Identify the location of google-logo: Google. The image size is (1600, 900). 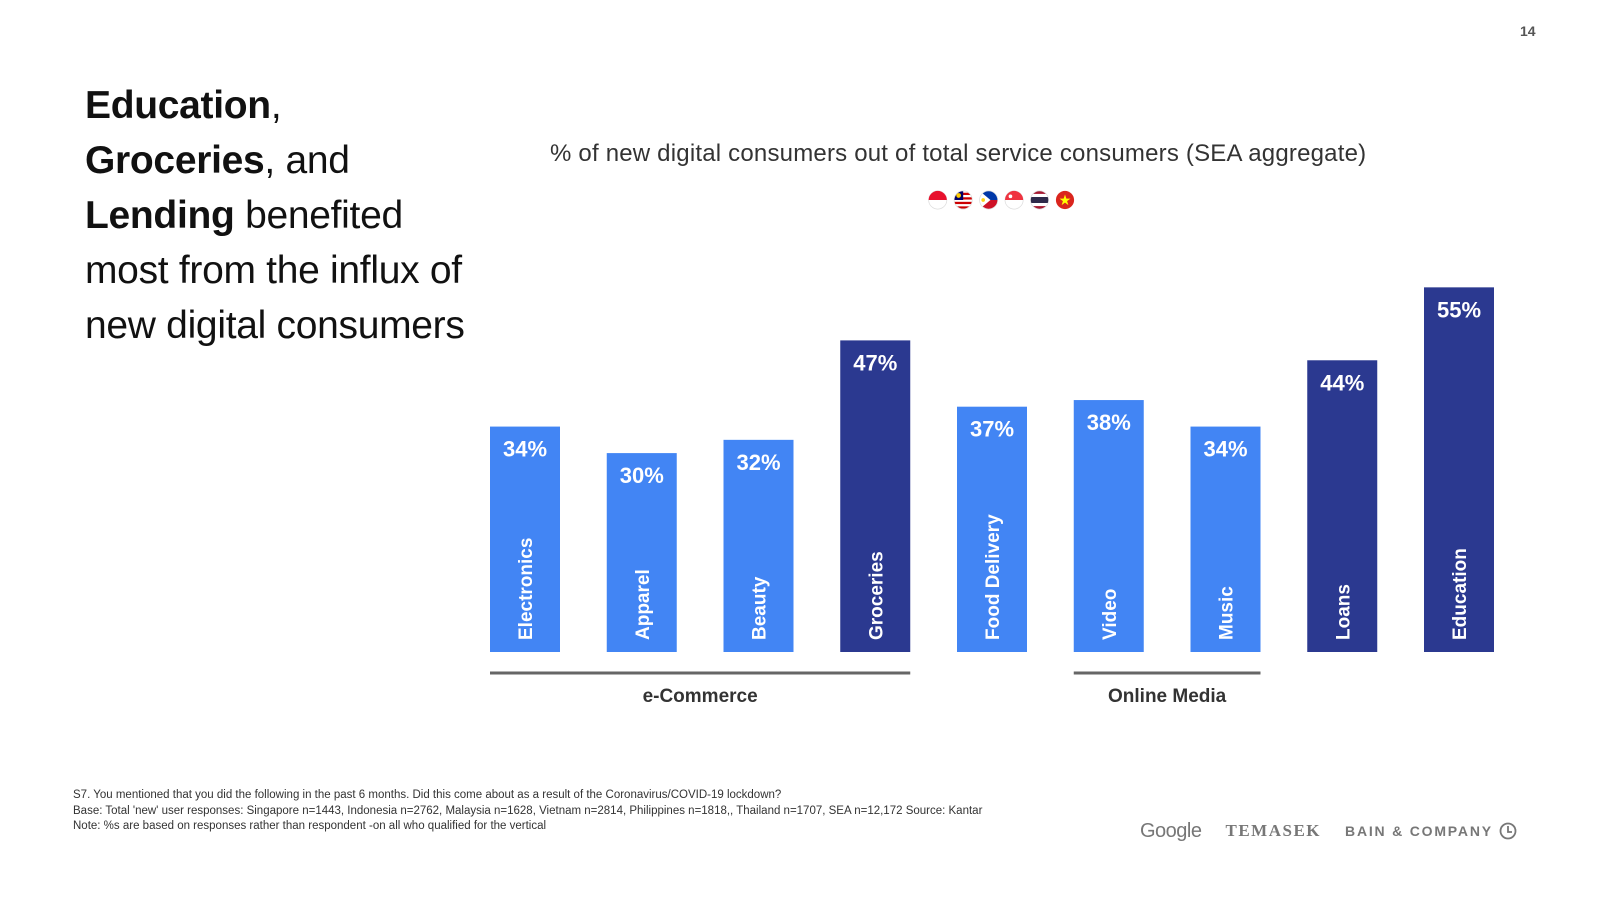
(1171, 830).